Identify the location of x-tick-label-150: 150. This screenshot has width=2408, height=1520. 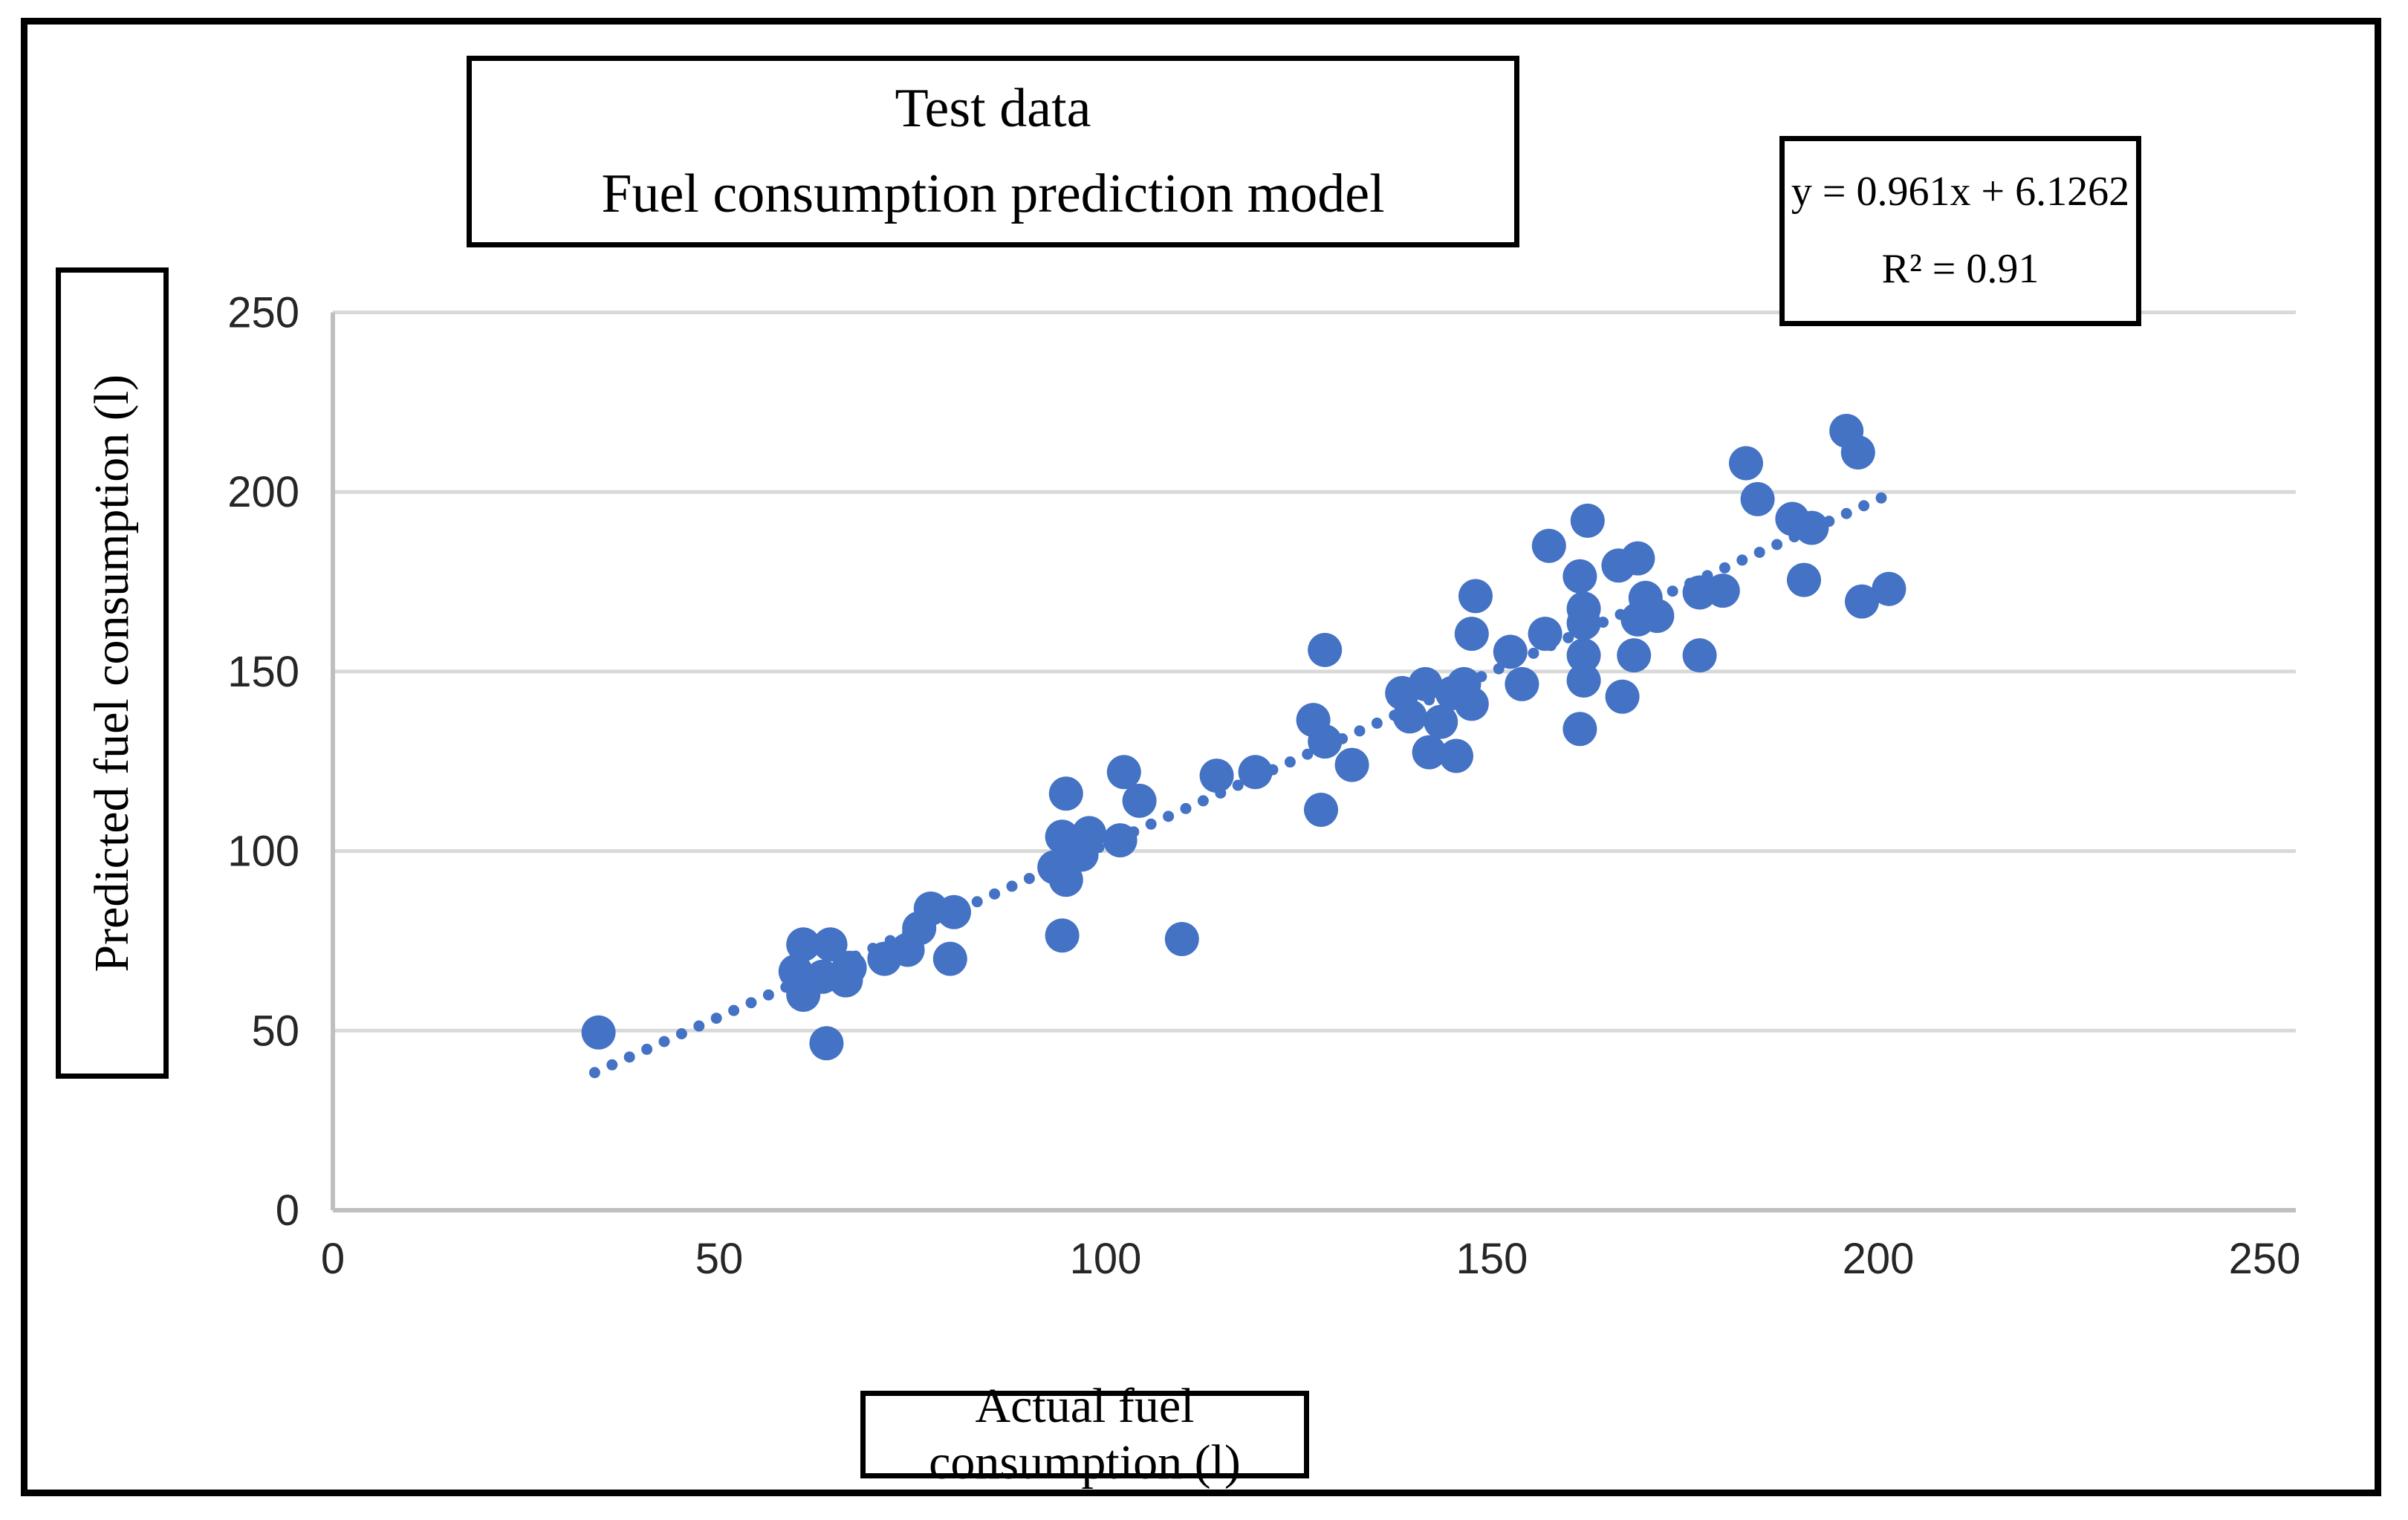
(1492, 1259).